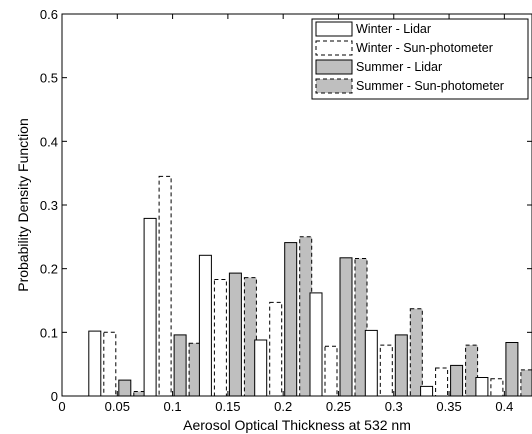 Image resolution: width=532 pixels, height=434 pixels. What do you see at coordinates (49, 14) in the screenshot?
I see `y-tick-label: 0.6` at bounding box center [49, 14].